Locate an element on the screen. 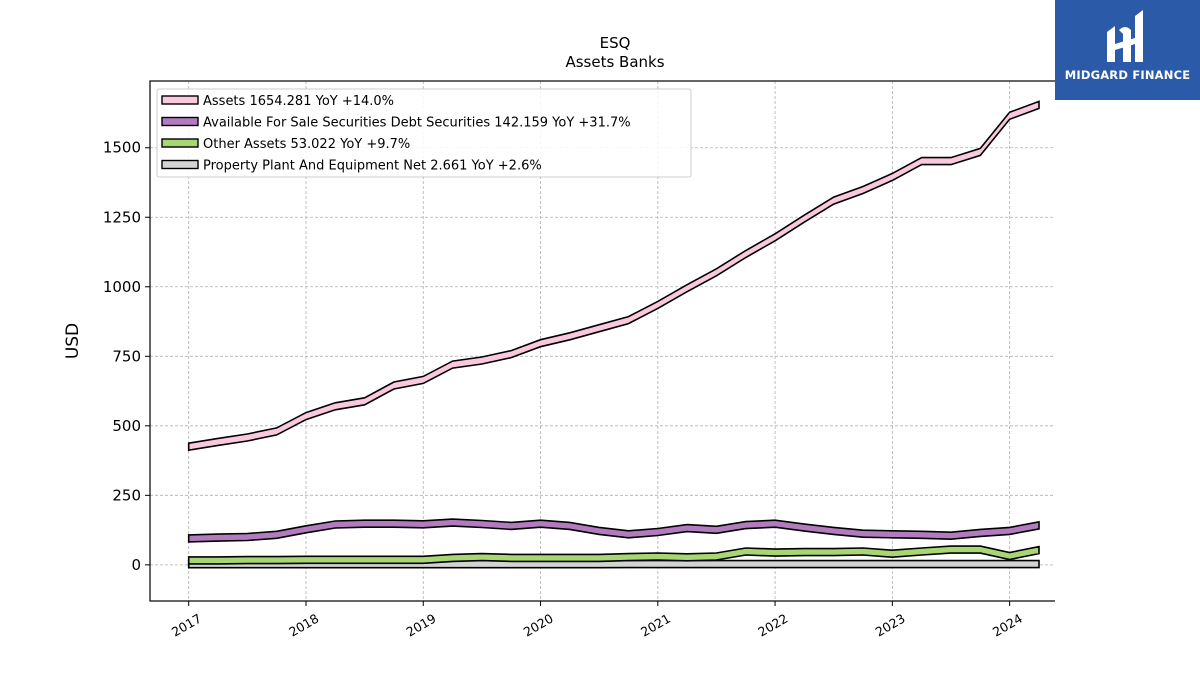  x-tick-label: 2021 is located at coordinates (655, 625).